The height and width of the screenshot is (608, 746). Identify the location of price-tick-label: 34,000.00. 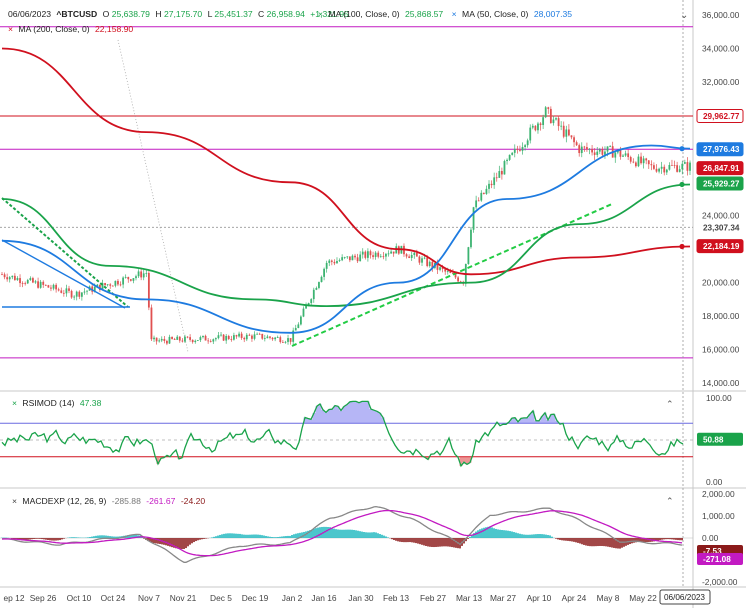
(721, 48).